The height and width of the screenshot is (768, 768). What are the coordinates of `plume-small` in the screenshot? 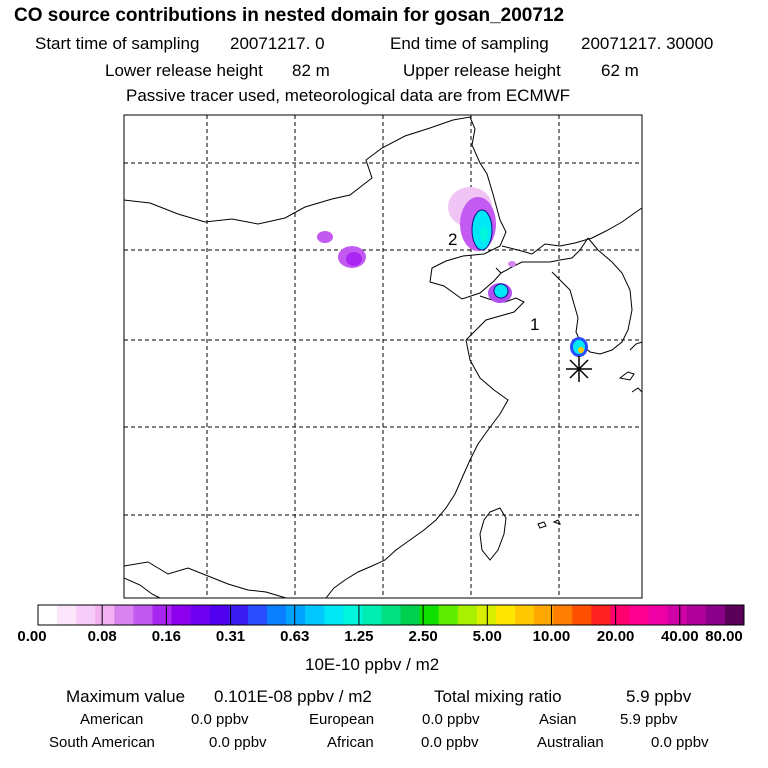 It's located at (512, 264).